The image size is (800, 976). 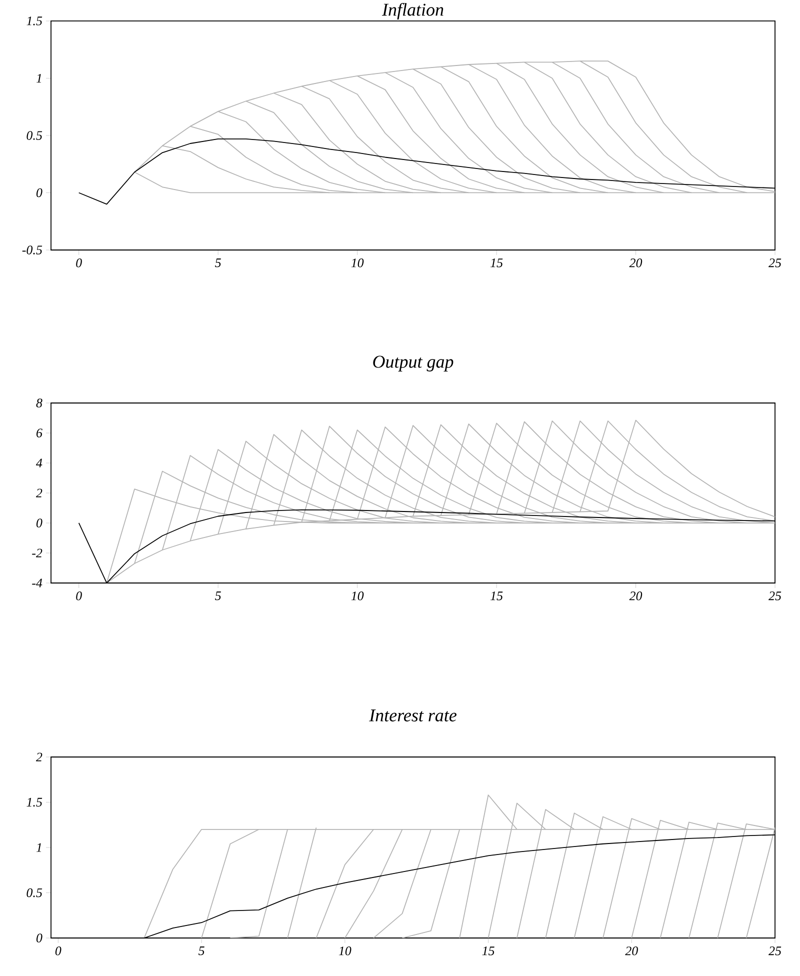 What do you see at coordinates (39, 433) in the screenshot?
I see `y-tick-label: 6` at bounding box center [39, 433].